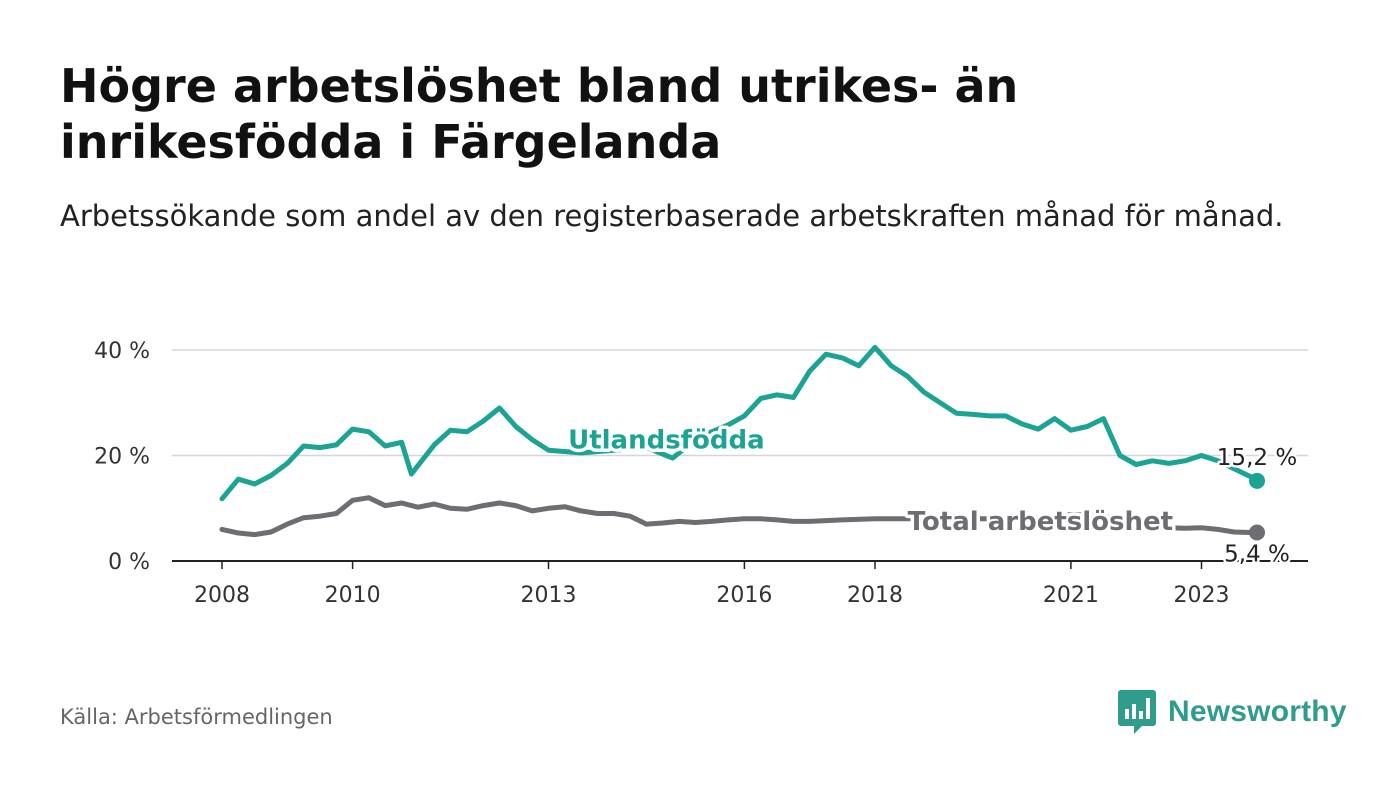 This screenshot has width=1400, height=794. What do you see at coordinates (1257, 711) in the screenshot?
I see `brand-name: Newsworthy` at bounding box center [1257, 711].